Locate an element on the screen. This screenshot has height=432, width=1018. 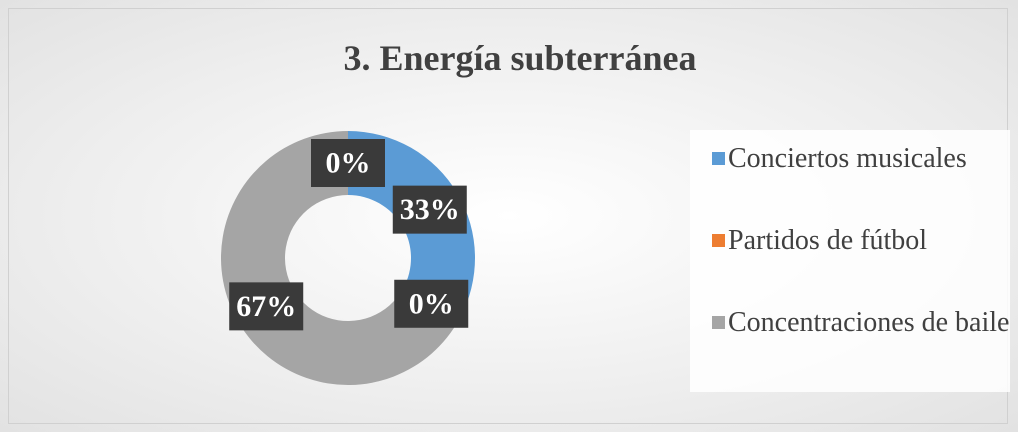
data-label: 67% is located at coordinates (266, 306).